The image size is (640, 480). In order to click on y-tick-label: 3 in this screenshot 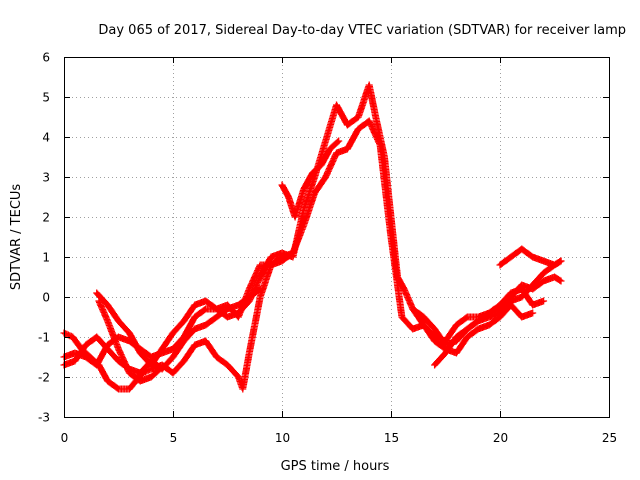, I will do `click(46, 178)`.